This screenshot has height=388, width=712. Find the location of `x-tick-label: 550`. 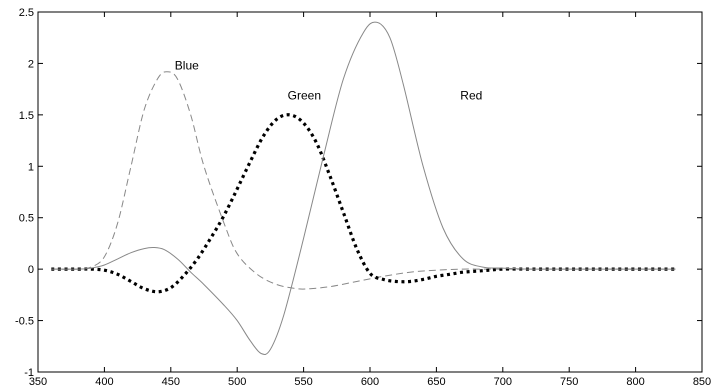

x-tick-label: 550 is located at coordinates (303, 382).